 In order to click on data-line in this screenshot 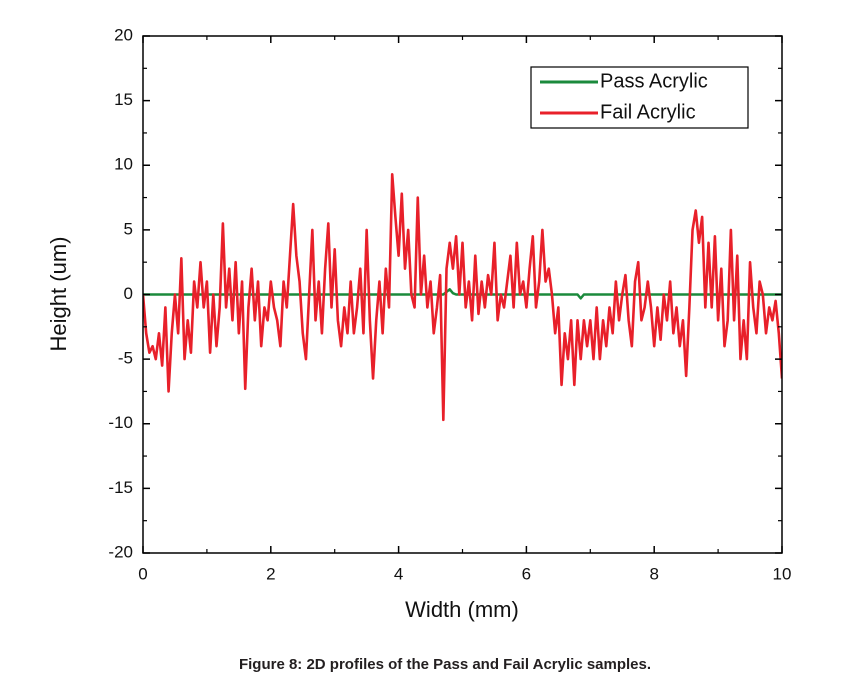, I will do `click(462, 294)`.